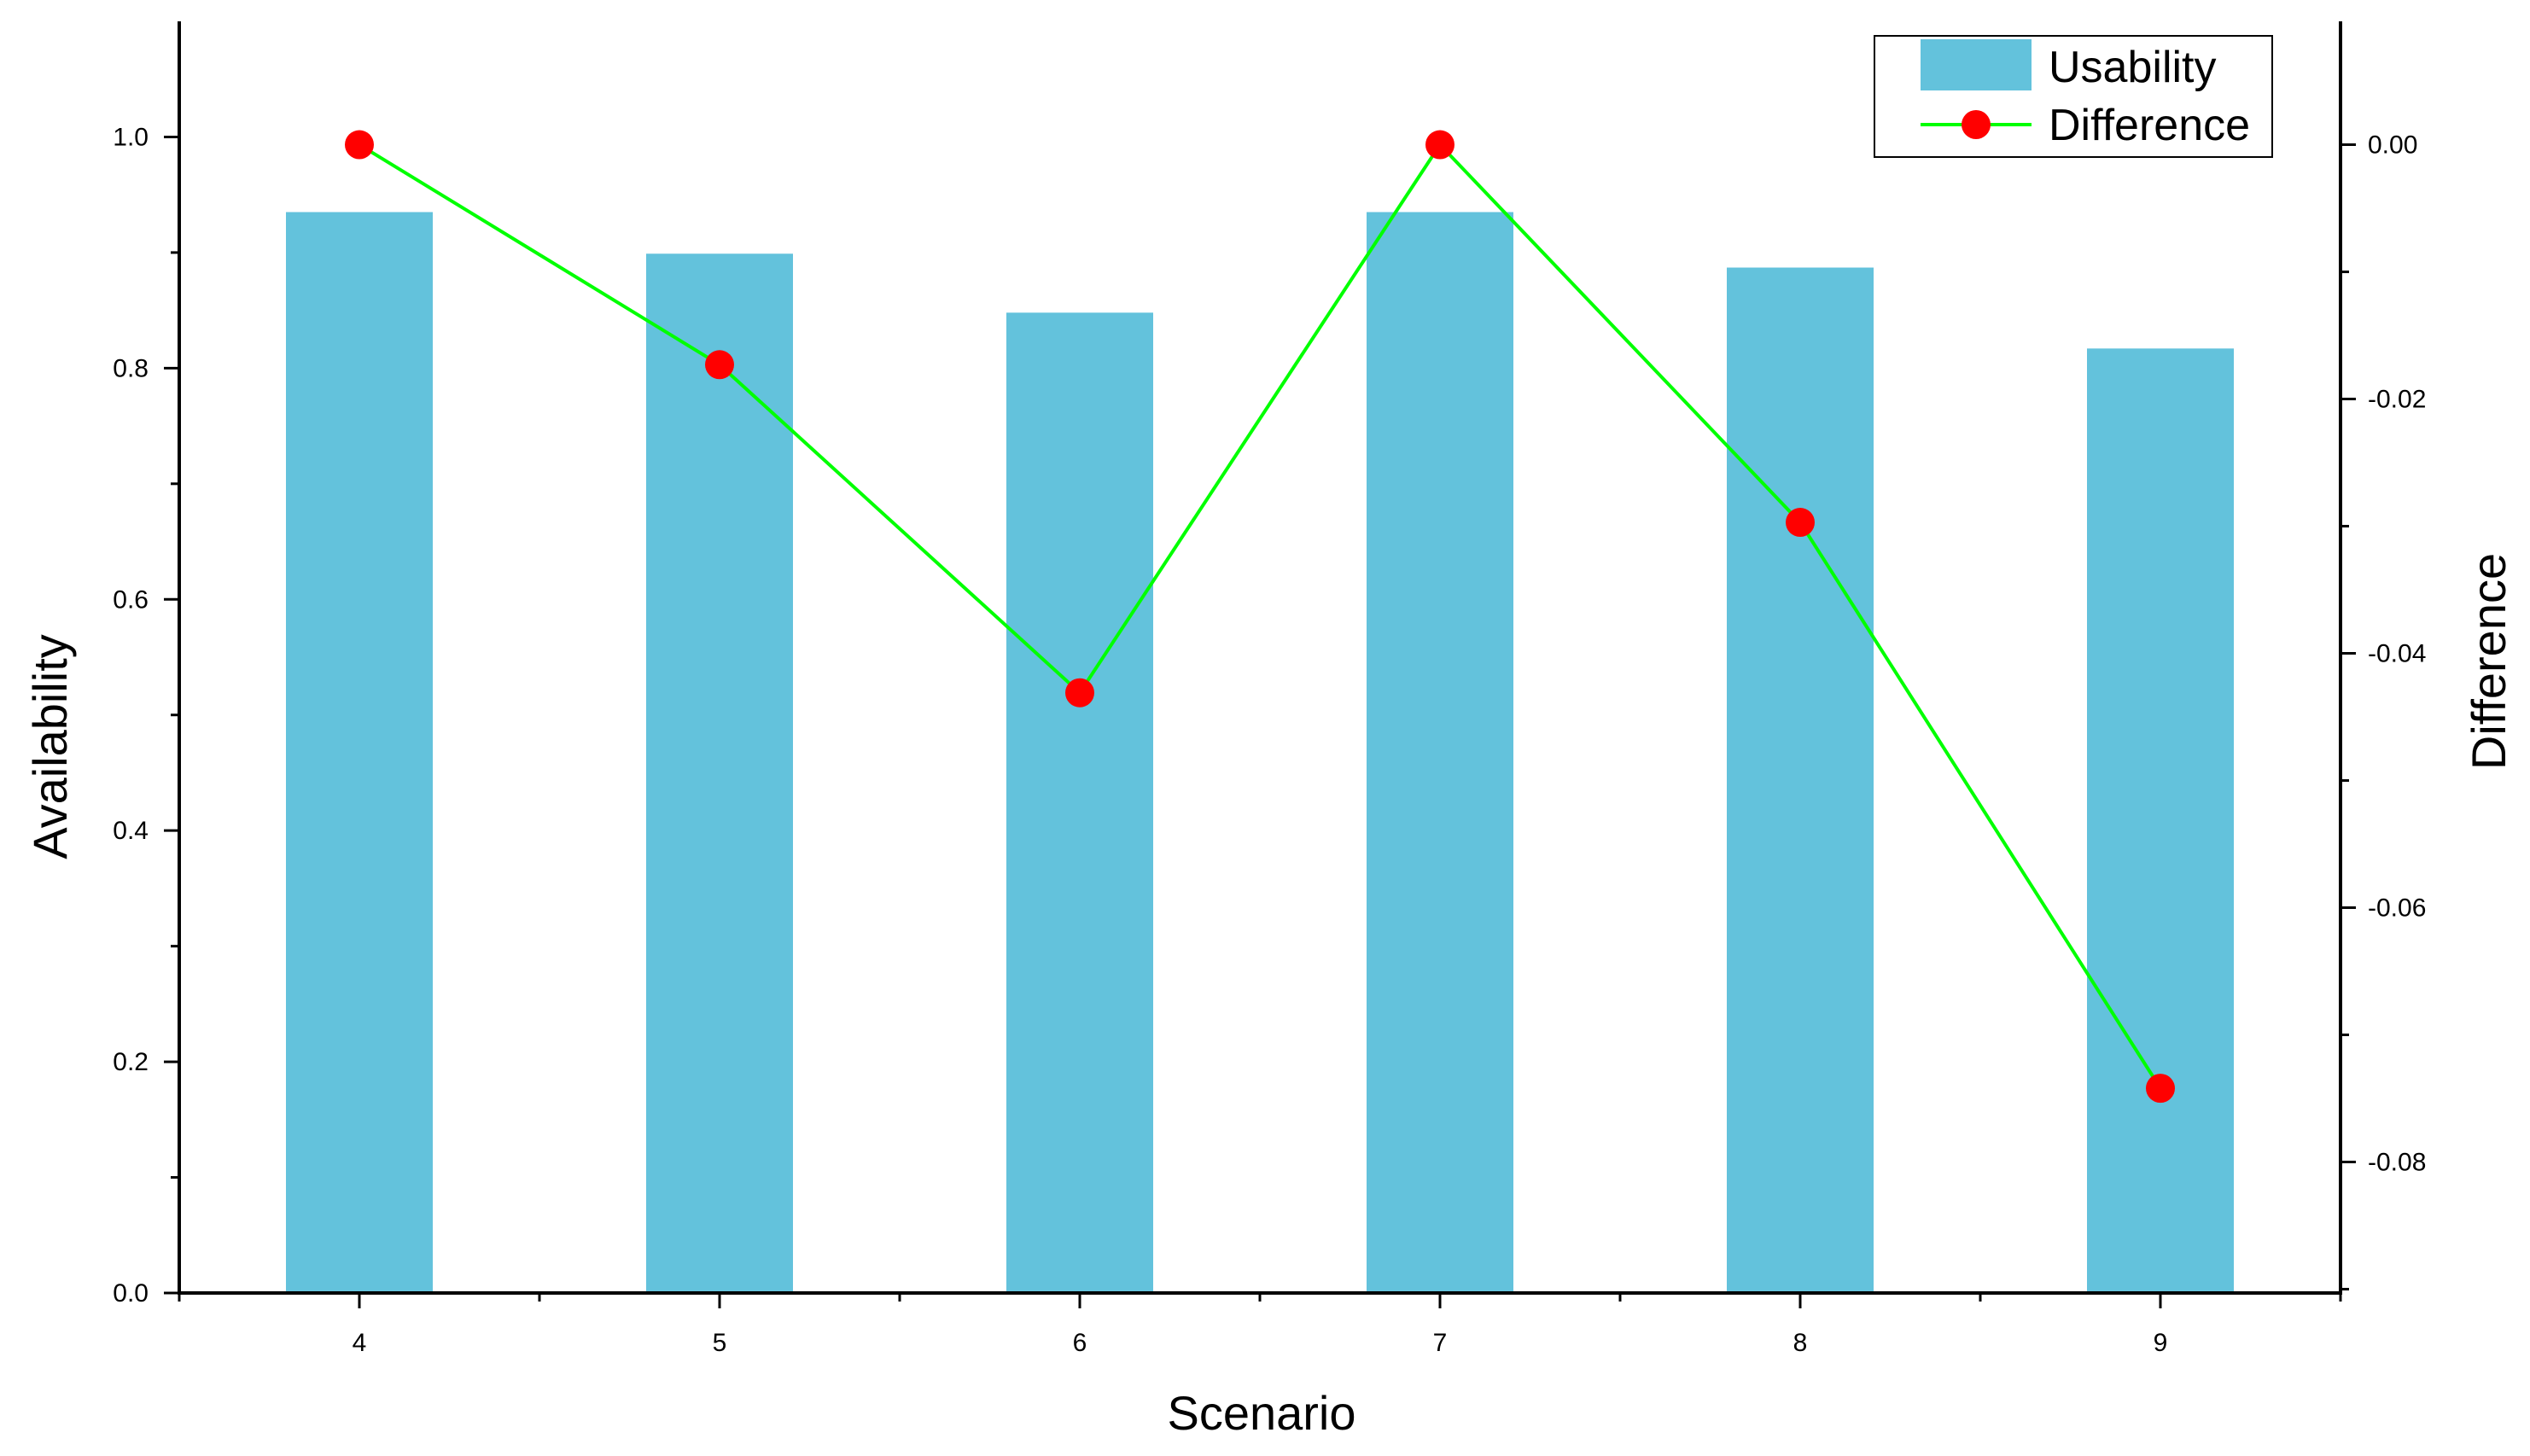 The height and width of the screenshot is (1456, 2530). Describe the element at coordinates (2133, 67) in the screenshot. I see `legend-usability-label: Usability` at that location.